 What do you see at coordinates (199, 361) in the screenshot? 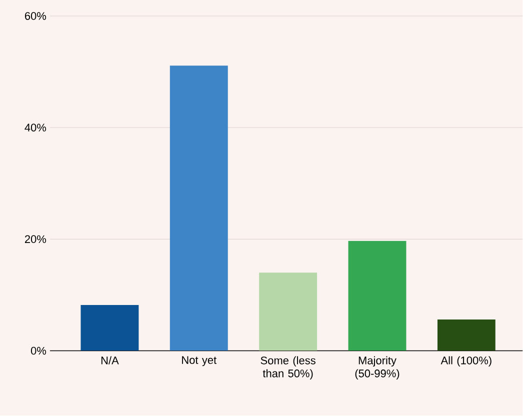
I see `x-tick-label: Not yet` at bounding box center [199, 361].